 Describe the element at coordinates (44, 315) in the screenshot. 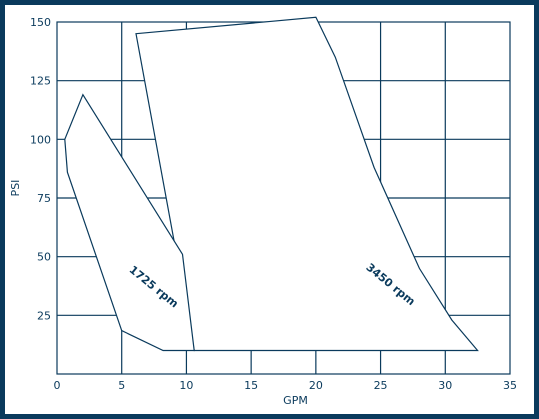

I see `y-tick-label: 25` at that location.